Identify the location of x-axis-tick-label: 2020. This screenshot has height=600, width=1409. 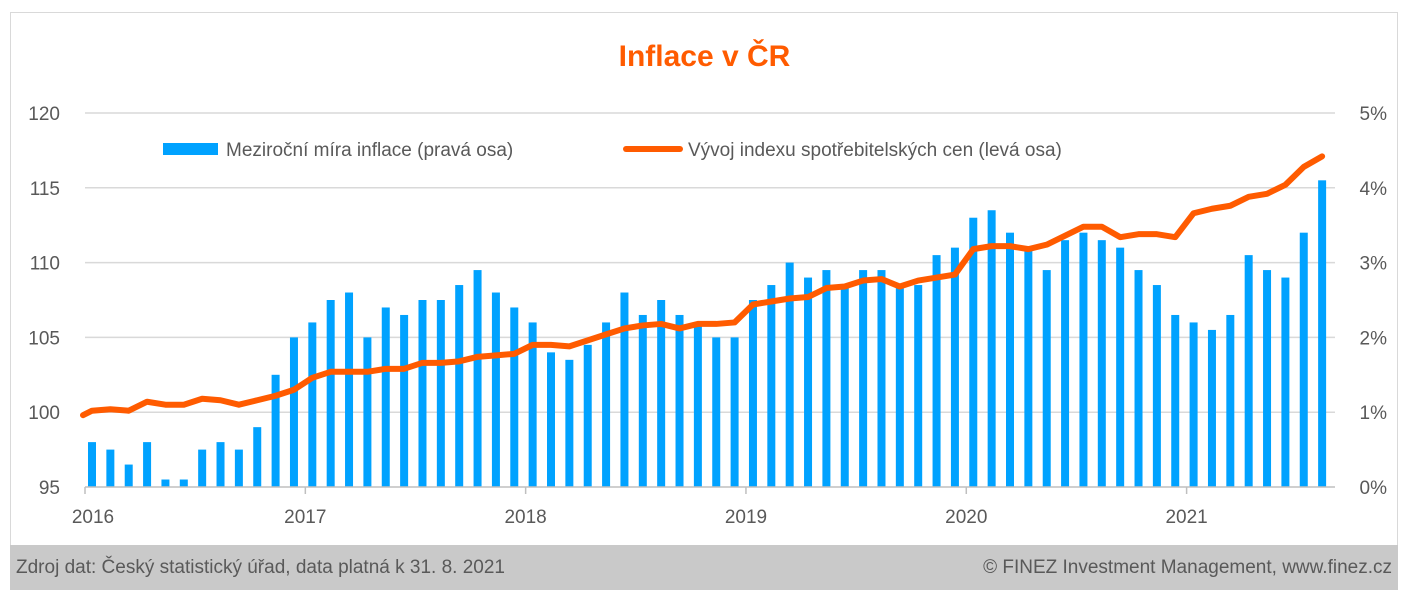
(966, 517).